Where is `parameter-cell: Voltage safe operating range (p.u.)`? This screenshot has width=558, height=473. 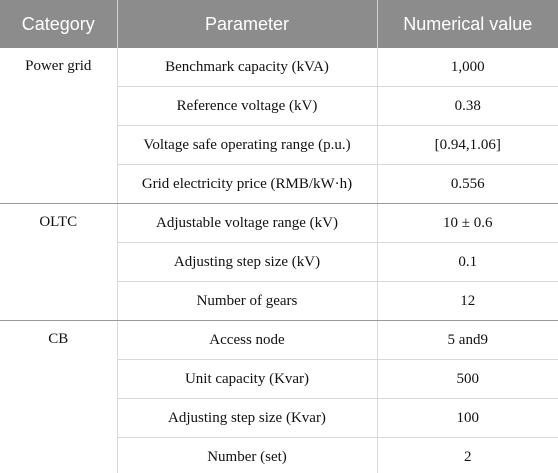
parameter-cell: Voltage safe operating range (p.u.) is located at coordinates (247, 145).